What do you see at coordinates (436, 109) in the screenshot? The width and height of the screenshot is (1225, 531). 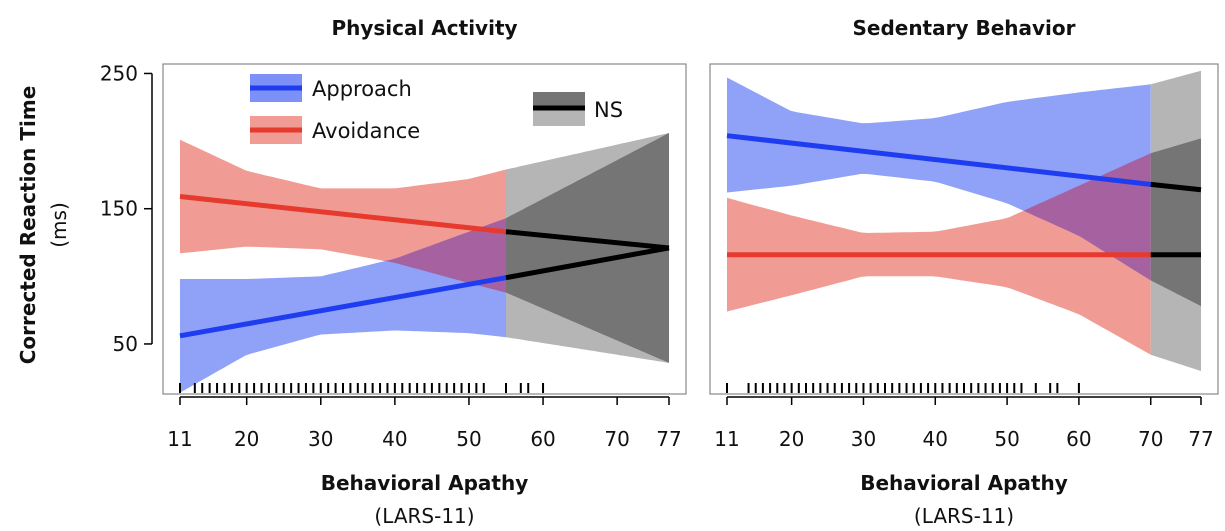 I see `legend: Approach Avoidance NS` at bounding box center [436, 109].